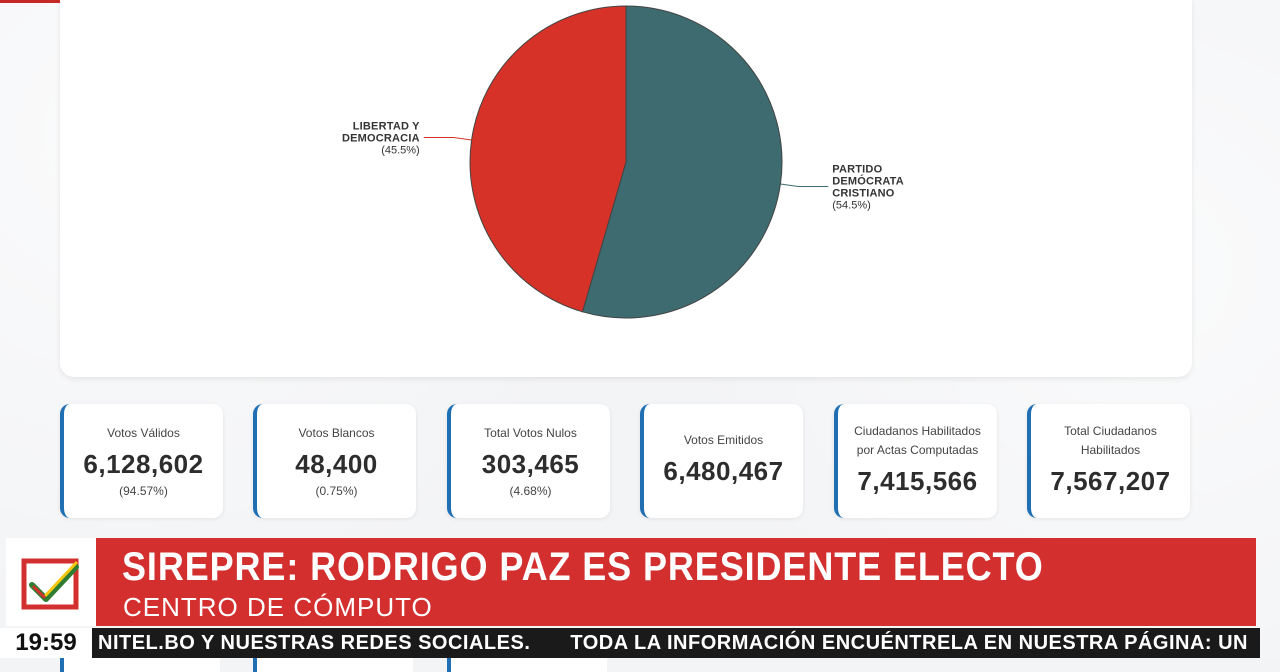  What do you see at coordinates (868, 181) in the screenshot?
I see `pie-slice-label: DEMÓCRATA` at bounding box center [868, 181].